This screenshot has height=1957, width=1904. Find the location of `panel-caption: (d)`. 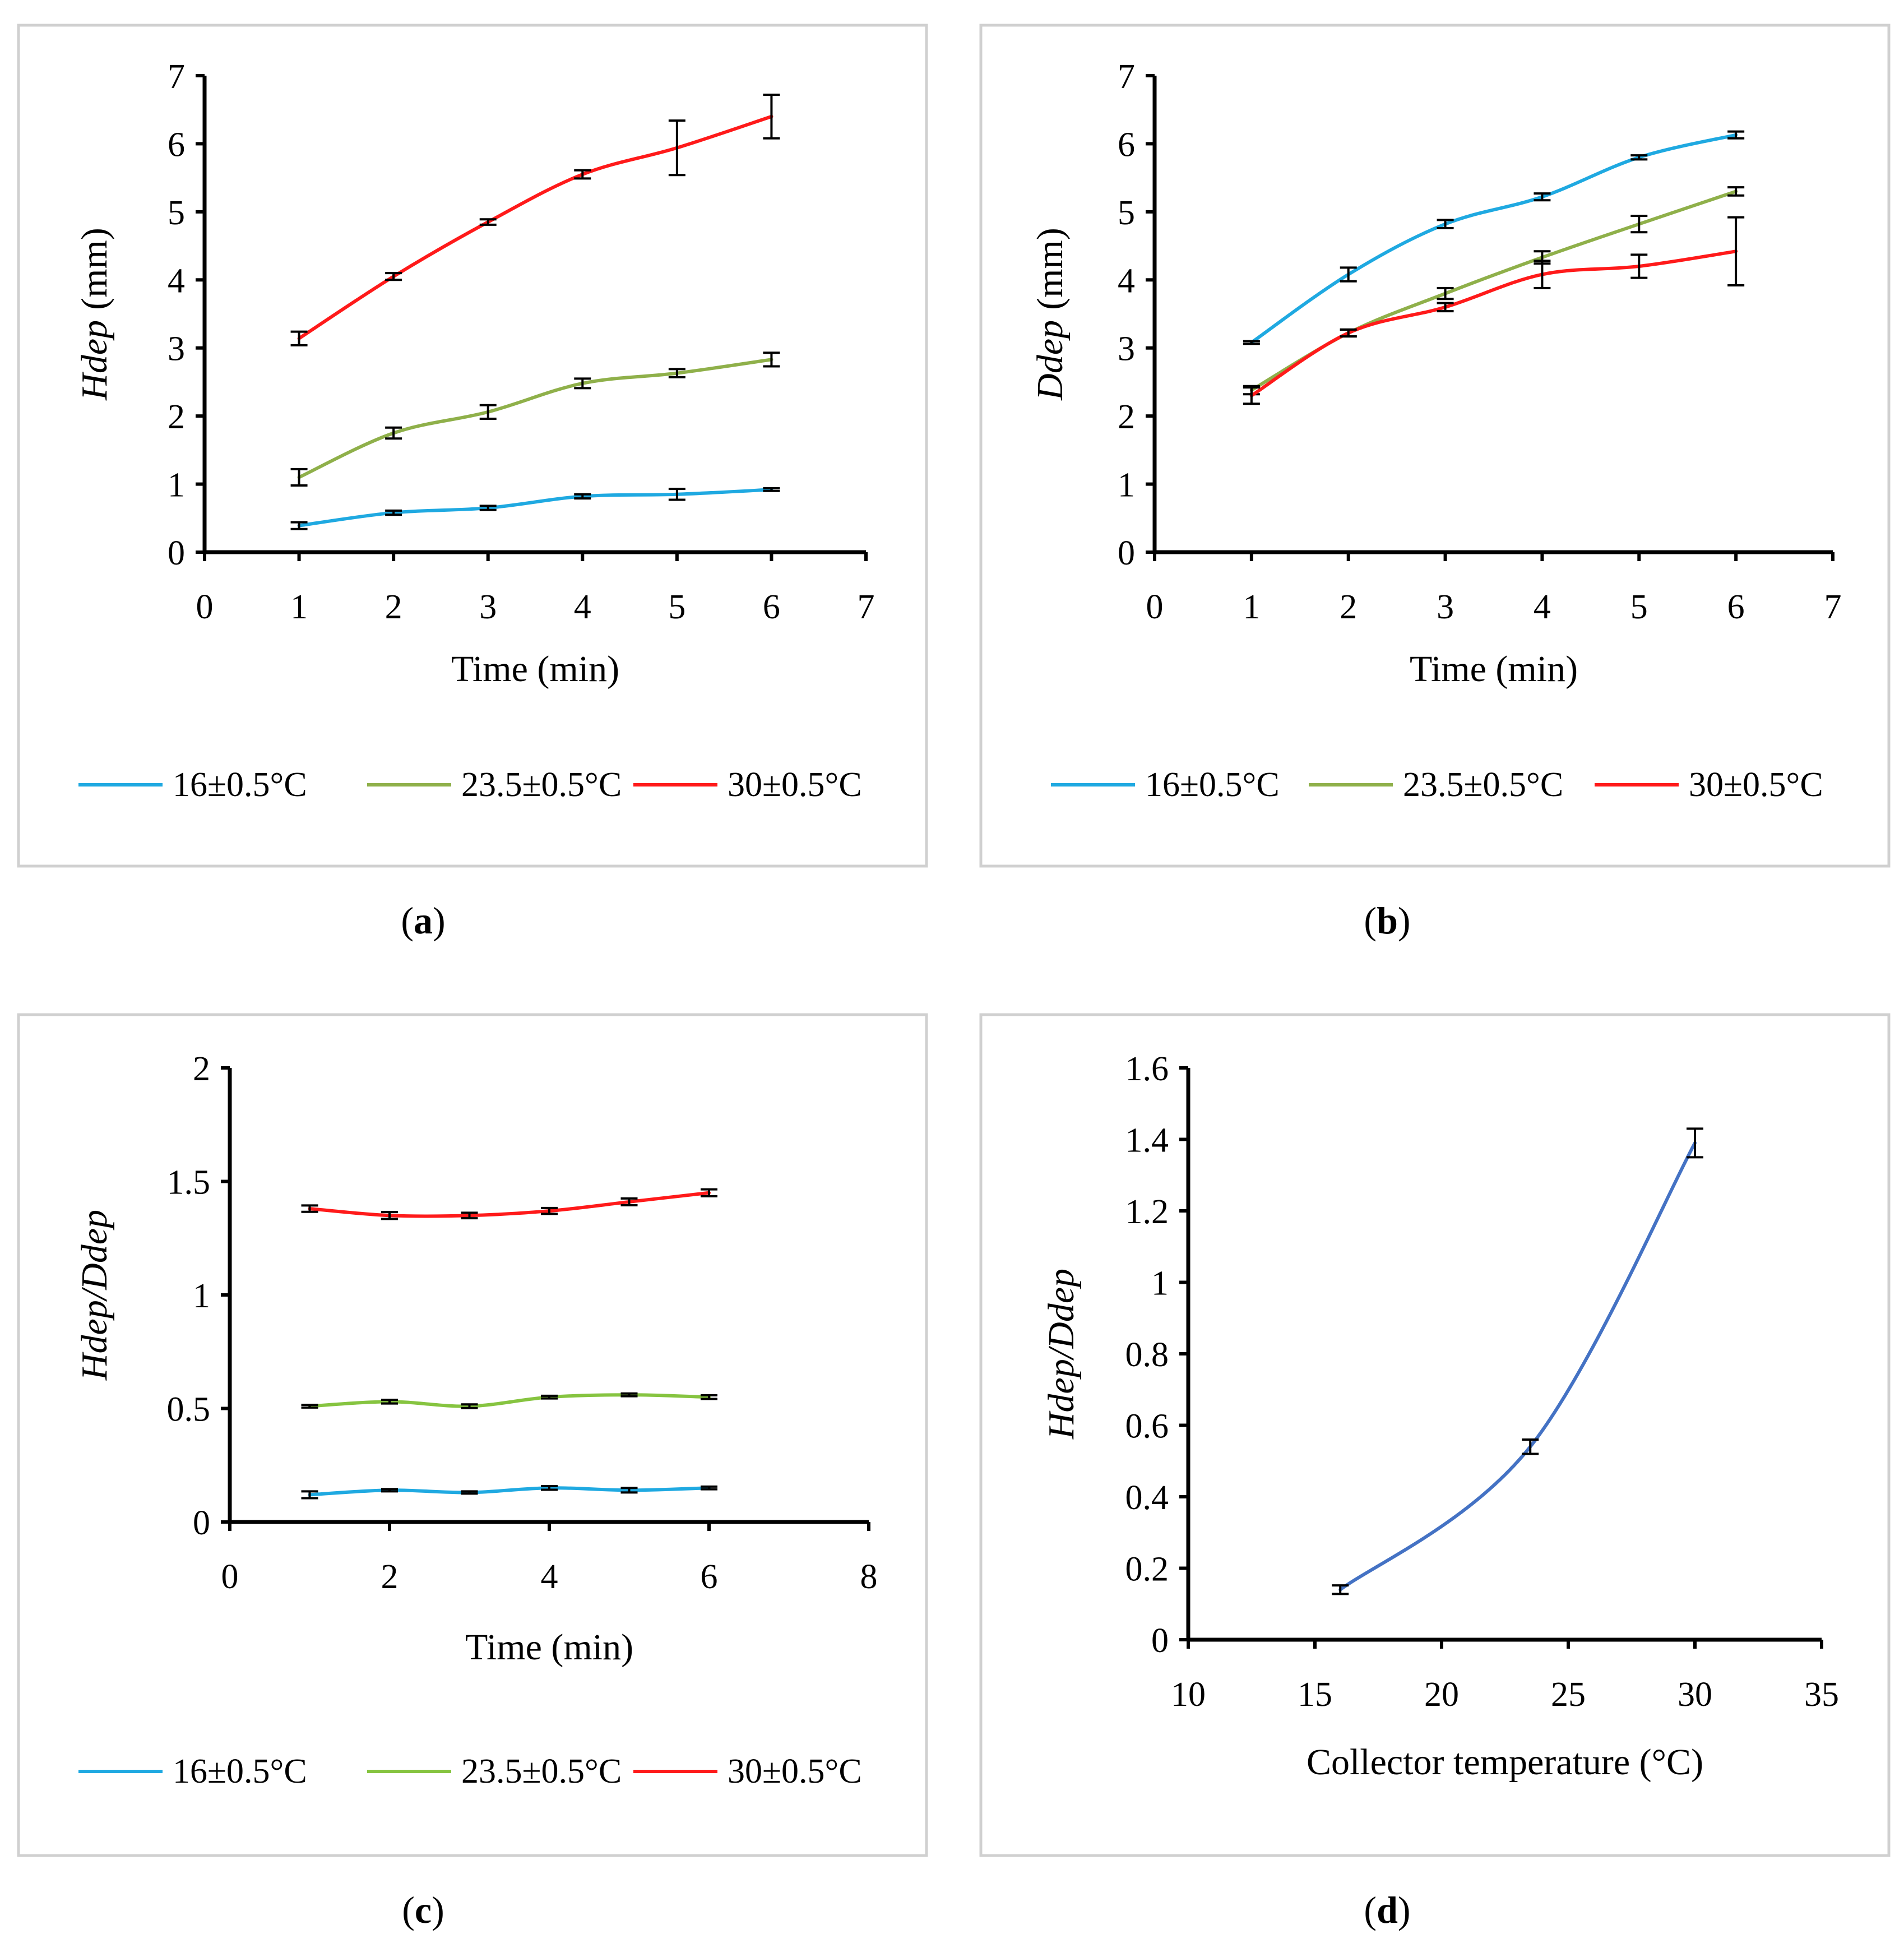

panel-caption: (d) is located at coordinates (1387, 1910).